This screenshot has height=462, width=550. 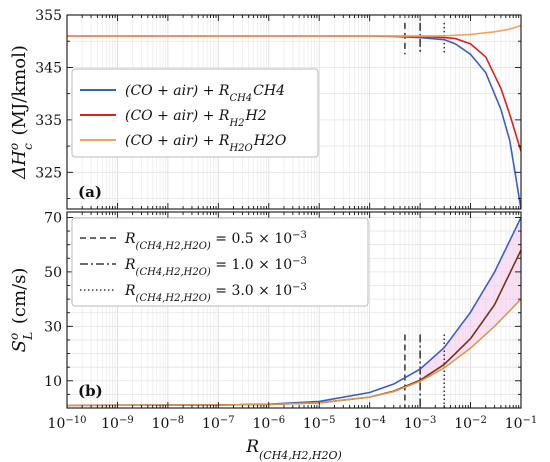 I want to click on x-tick-label: 10⁻⁹, so click(x=117, y=424).